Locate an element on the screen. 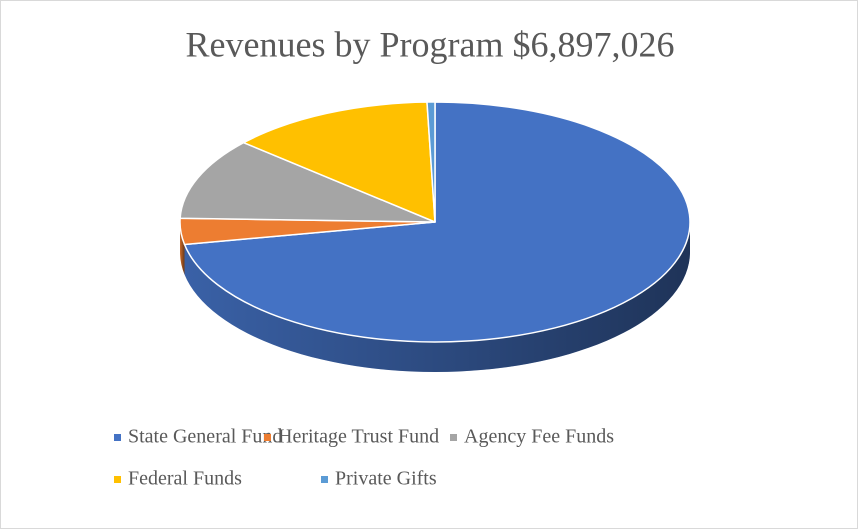 The height and width of the screenshot is (529, 858). chart-title: Revenues by Program $6,897,026 is located at coordinates (430, 44).